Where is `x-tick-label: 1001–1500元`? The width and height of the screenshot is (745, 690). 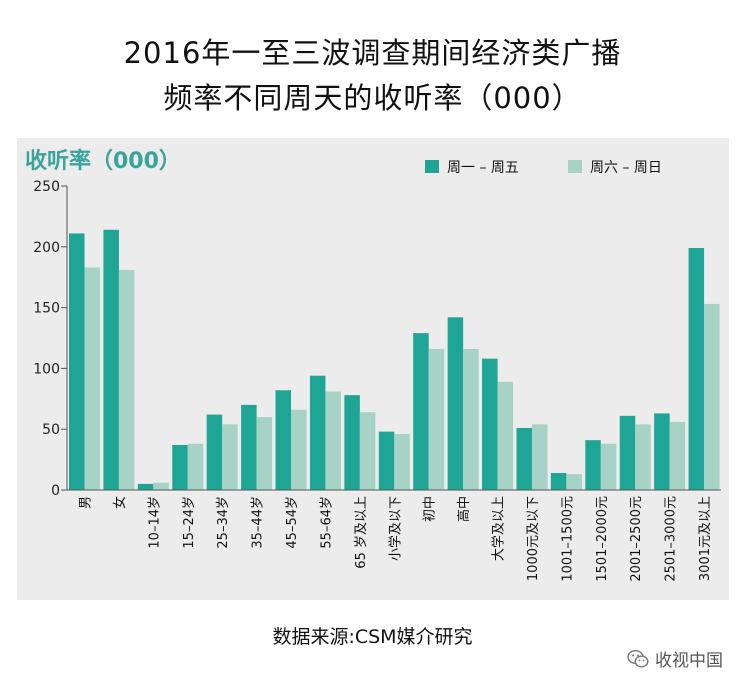
x-tick-label: 1001–1500元 is located at coordinates (567, 539).